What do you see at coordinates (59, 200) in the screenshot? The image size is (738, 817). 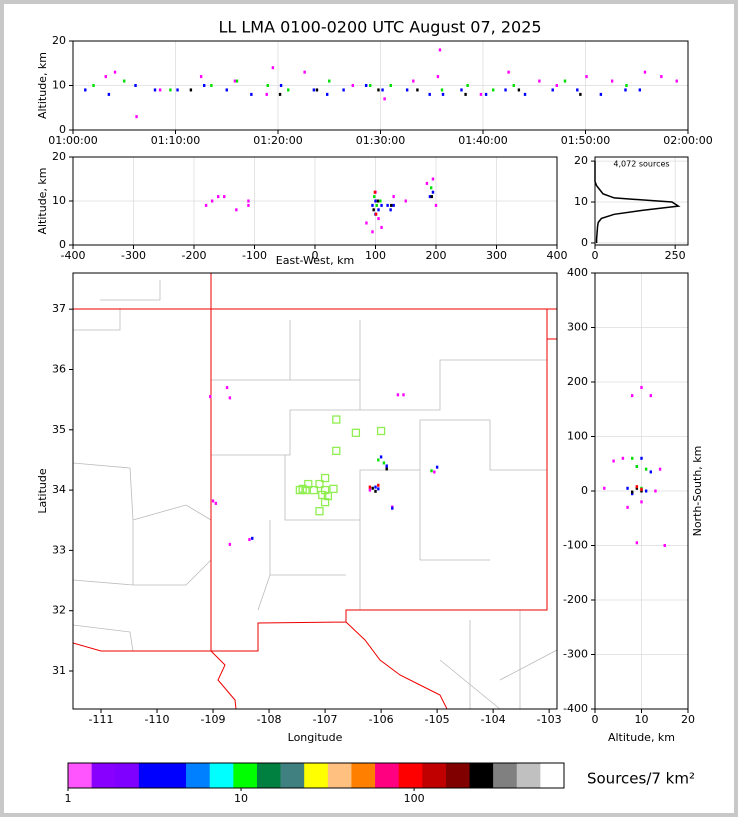 I see `y-tick-label: 10` at bounding box center [59, 200].